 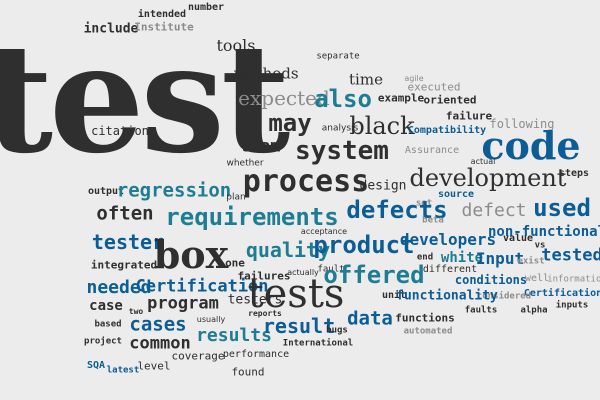 I want to click on word-level: level, so click(x=154, y=366).